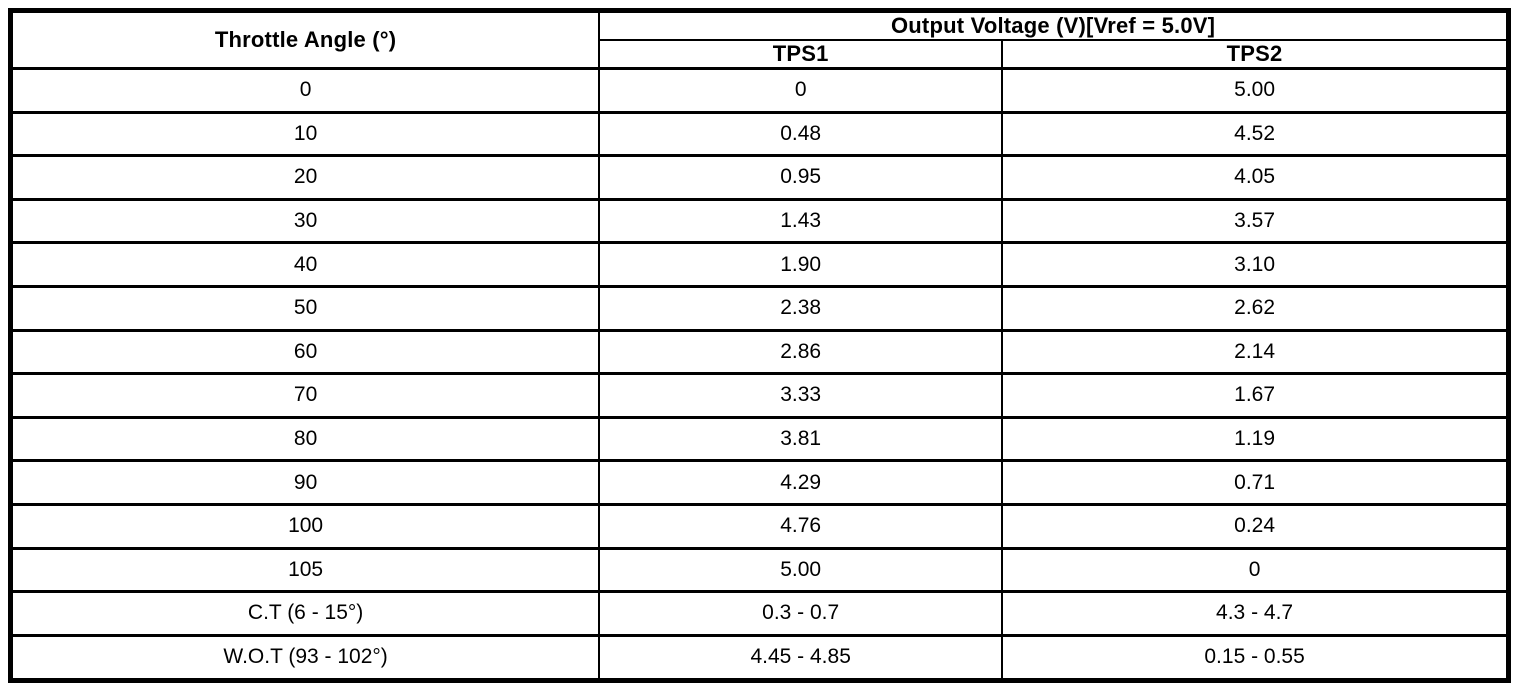 This screenshot has width=1520, height=690. I want to click on table-row: C.T (6 - 15°) 0.3 - 0.7 4.3 - 4.7, so click(759, 613).